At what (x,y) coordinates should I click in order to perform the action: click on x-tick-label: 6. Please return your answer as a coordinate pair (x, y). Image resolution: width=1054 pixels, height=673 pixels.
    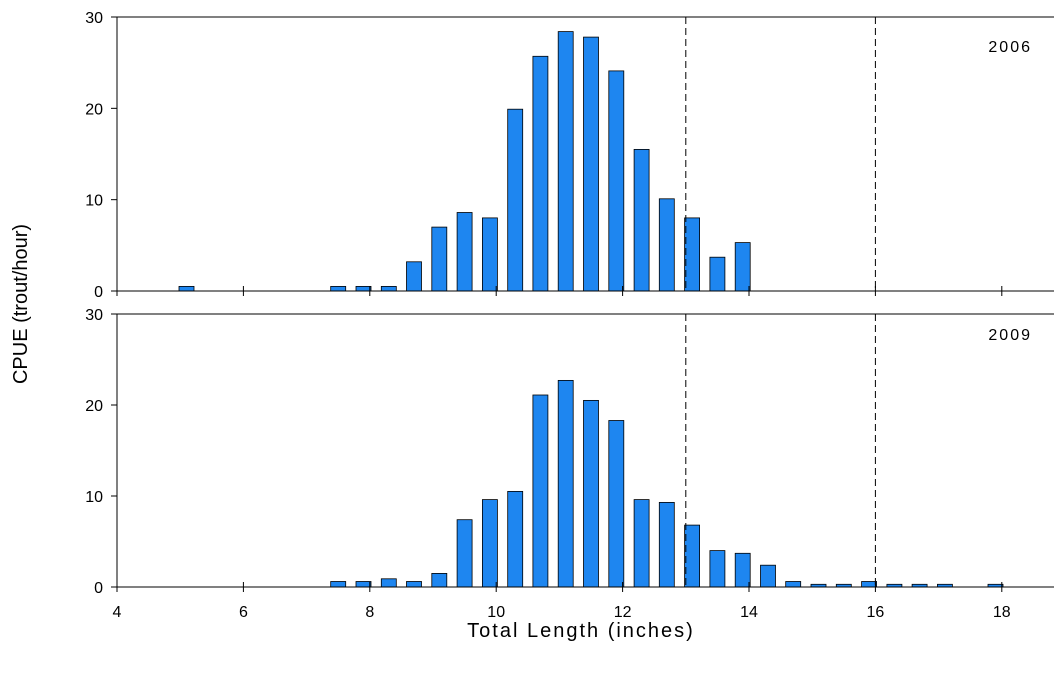
    Looking at the image, I should click on (243, 612).